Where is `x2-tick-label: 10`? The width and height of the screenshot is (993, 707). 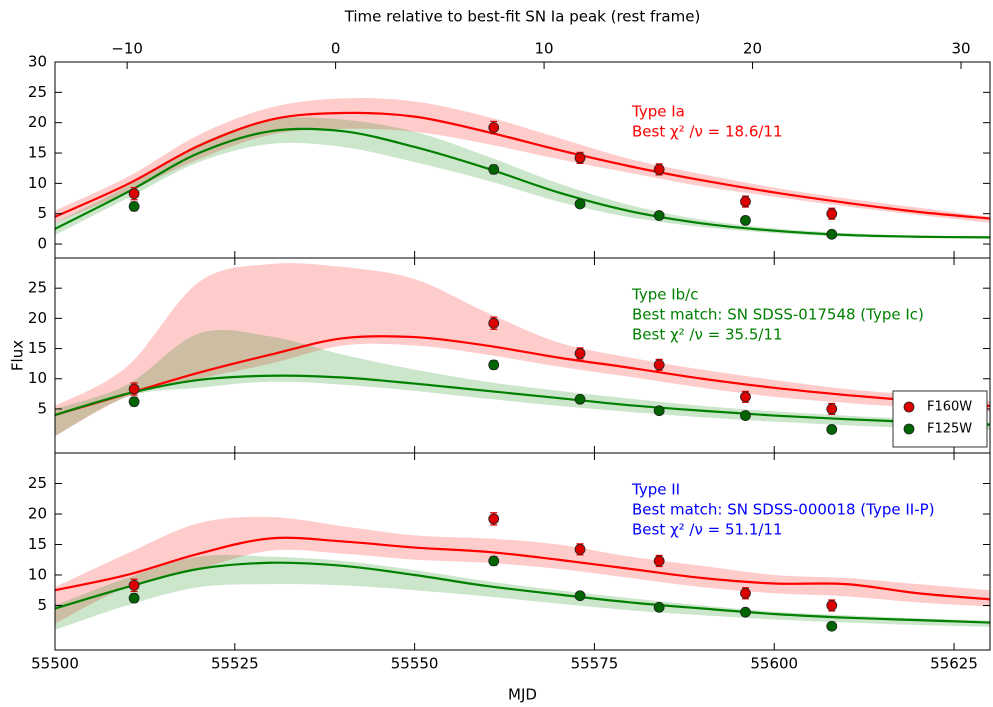 x2-tick-label: 10 is located at coordinates (544, 49).